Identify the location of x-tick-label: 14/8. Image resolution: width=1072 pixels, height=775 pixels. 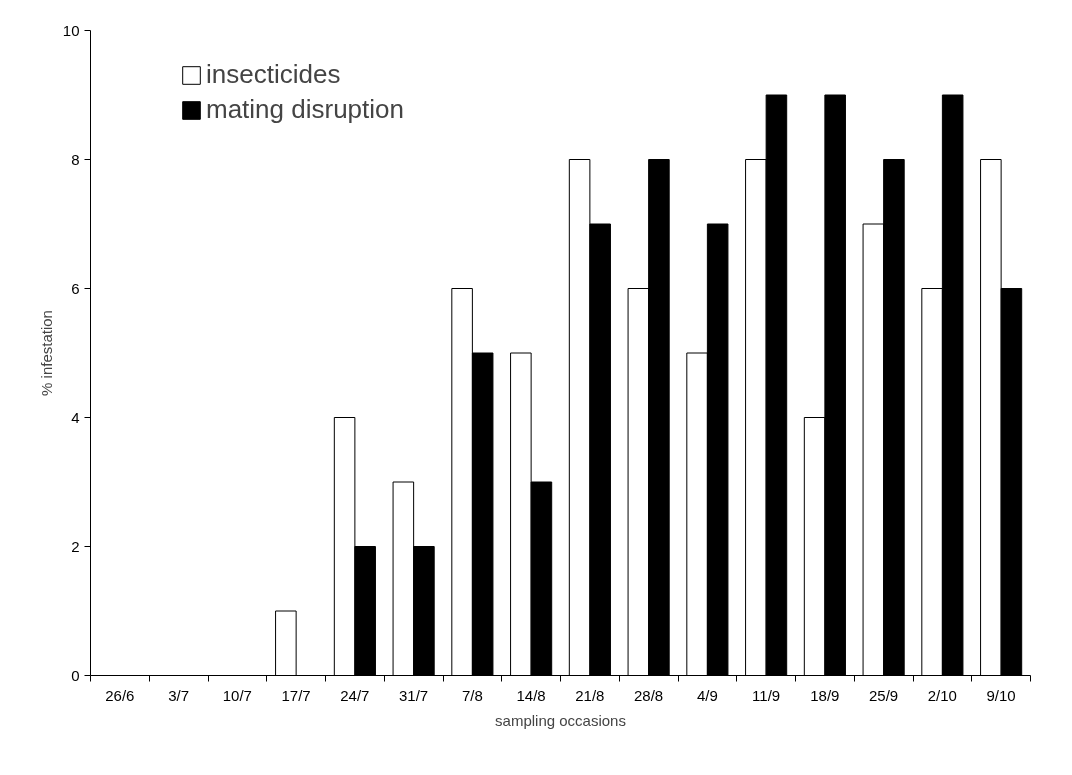
(531, 695).